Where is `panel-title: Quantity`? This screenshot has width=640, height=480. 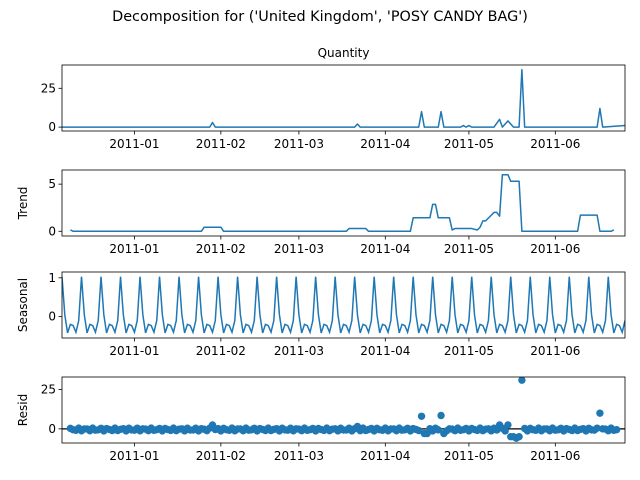
panel-title: Quantity is located at coordinates (344, 53).